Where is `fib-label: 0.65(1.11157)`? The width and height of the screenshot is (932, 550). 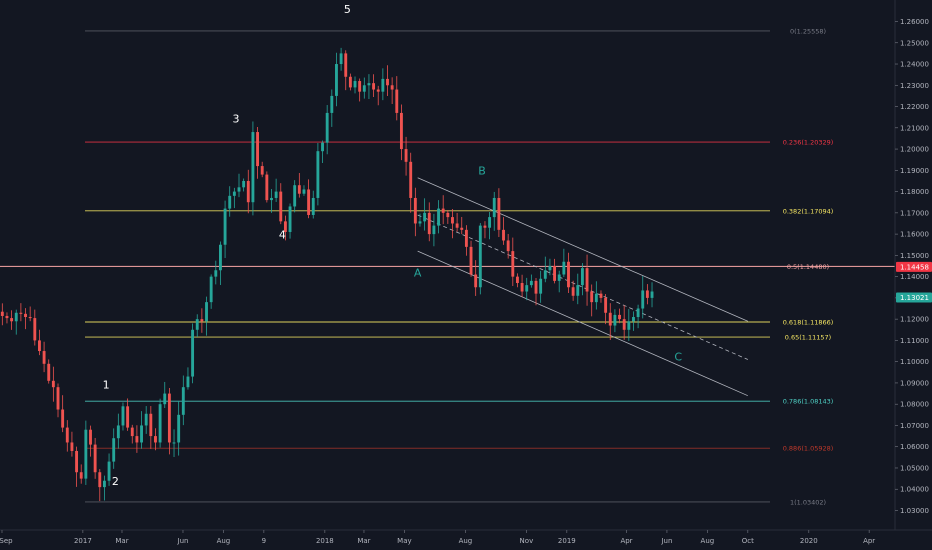
fib-label: 0.65(1.11157) is located at coordinates (808, 338).